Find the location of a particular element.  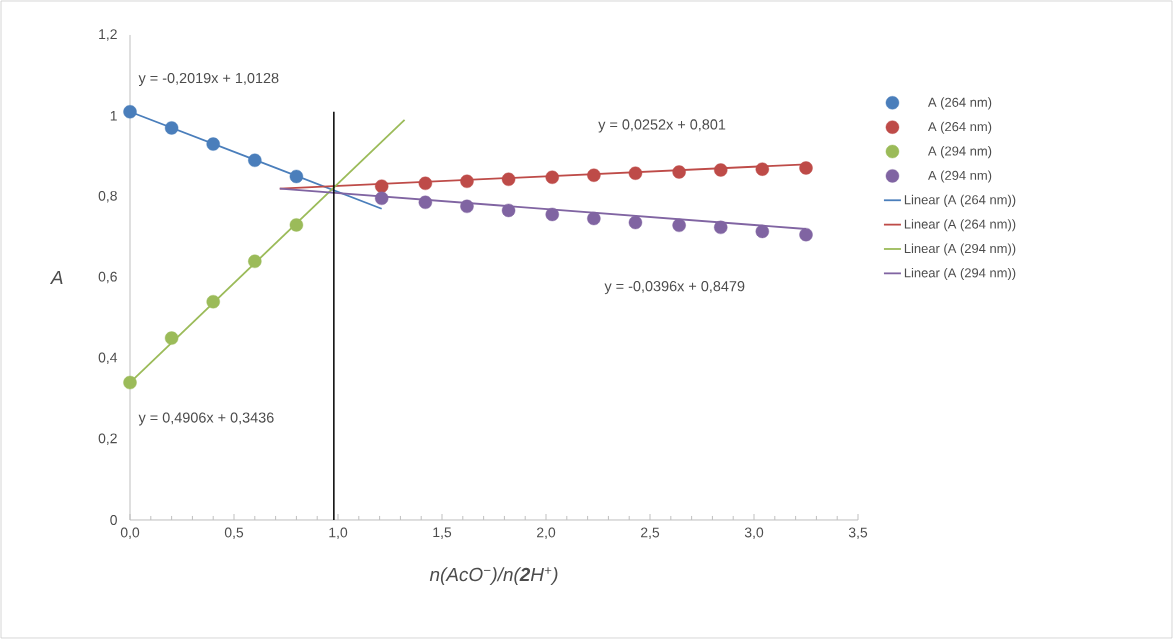

x-tick-label: 1,0 is located at coordinates (338, 533).